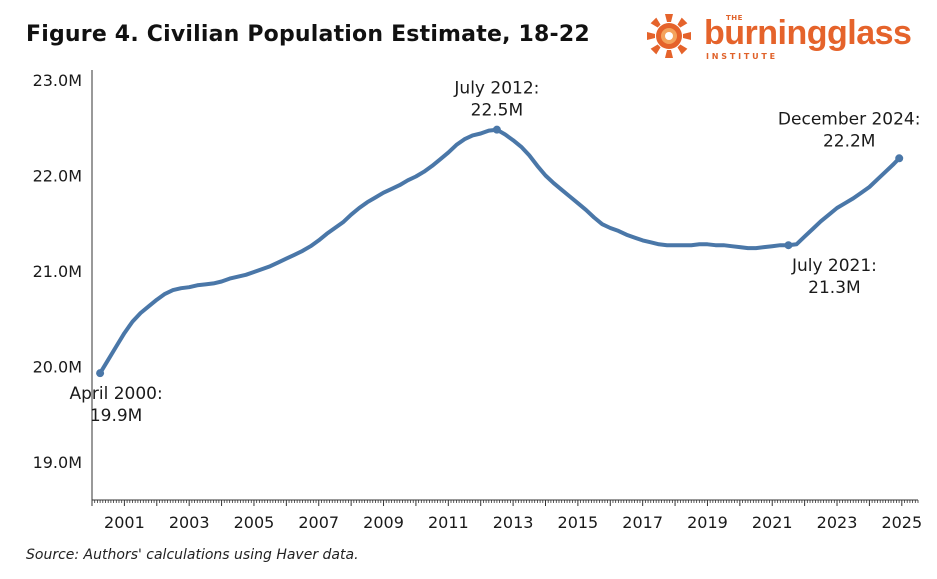 This screenshot has height=579, width=937. What do you see at coordinates (383, 522) in the screenshot?
I see `x-tick-label: 2009` at bounding box center [383, 522].